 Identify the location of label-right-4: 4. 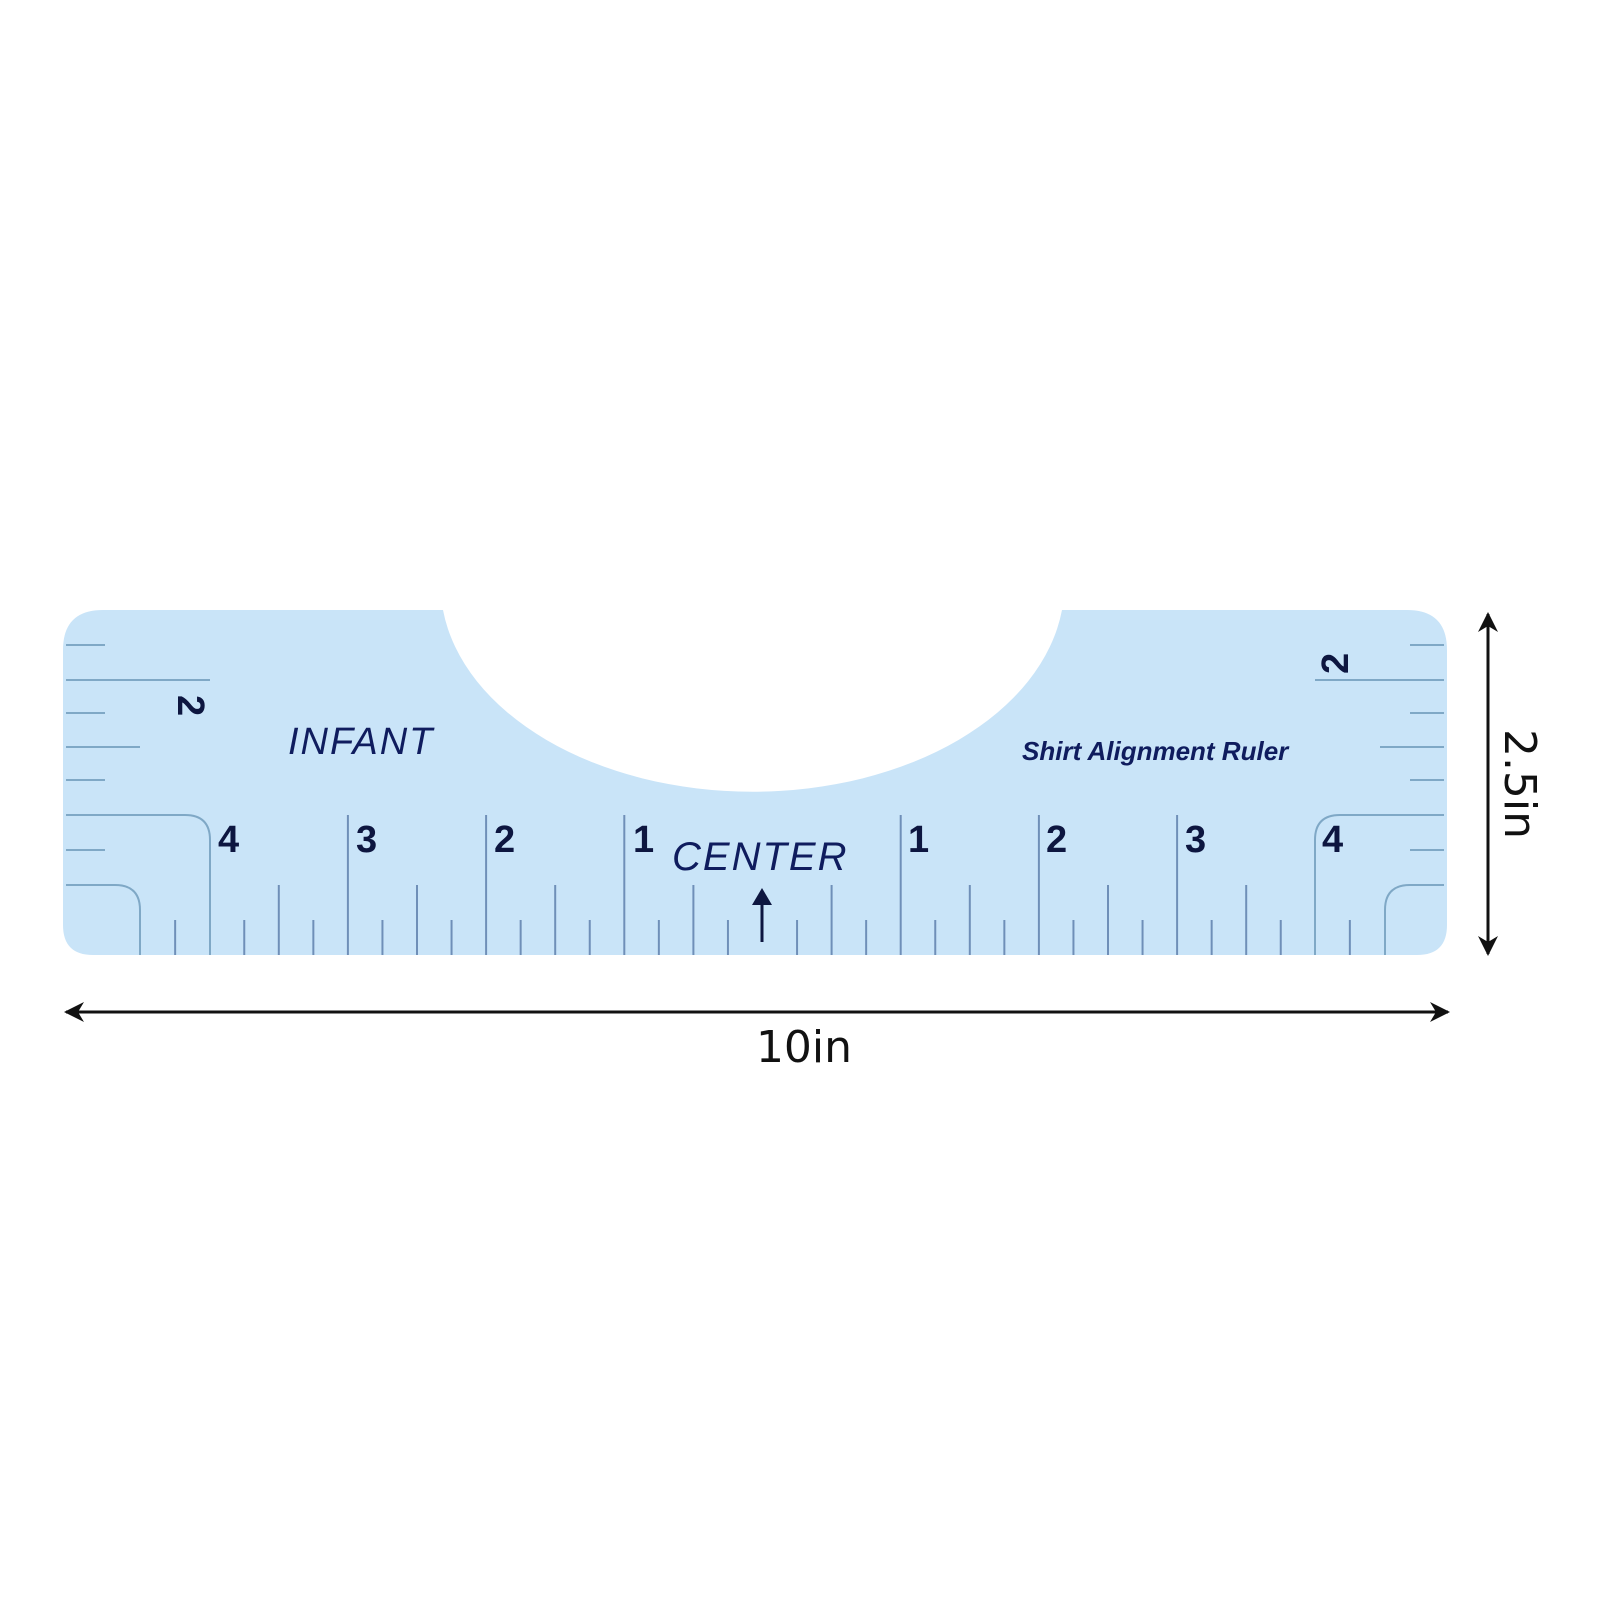
(1332, 840).